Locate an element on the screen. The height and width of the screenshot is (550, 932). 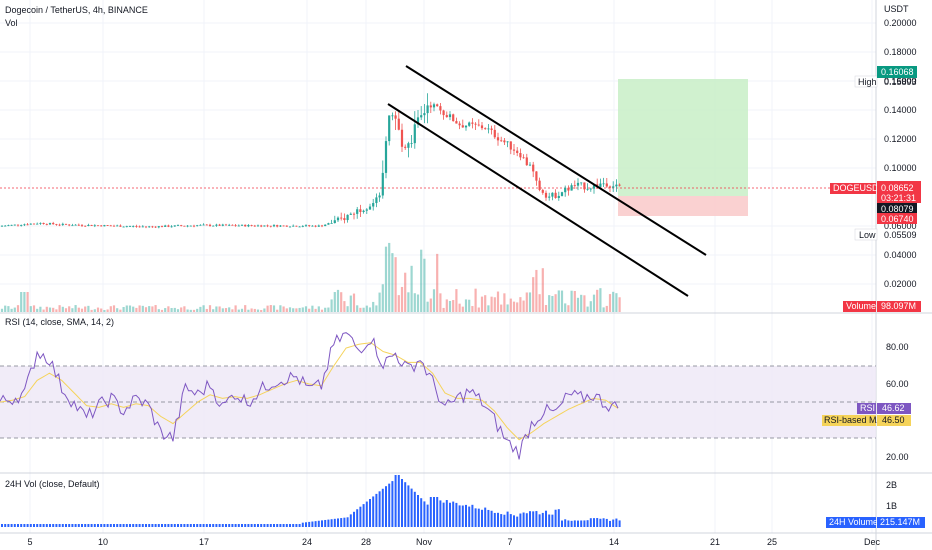
vol24-tag-label: 24H Volume is located at coordinates (853, 522).